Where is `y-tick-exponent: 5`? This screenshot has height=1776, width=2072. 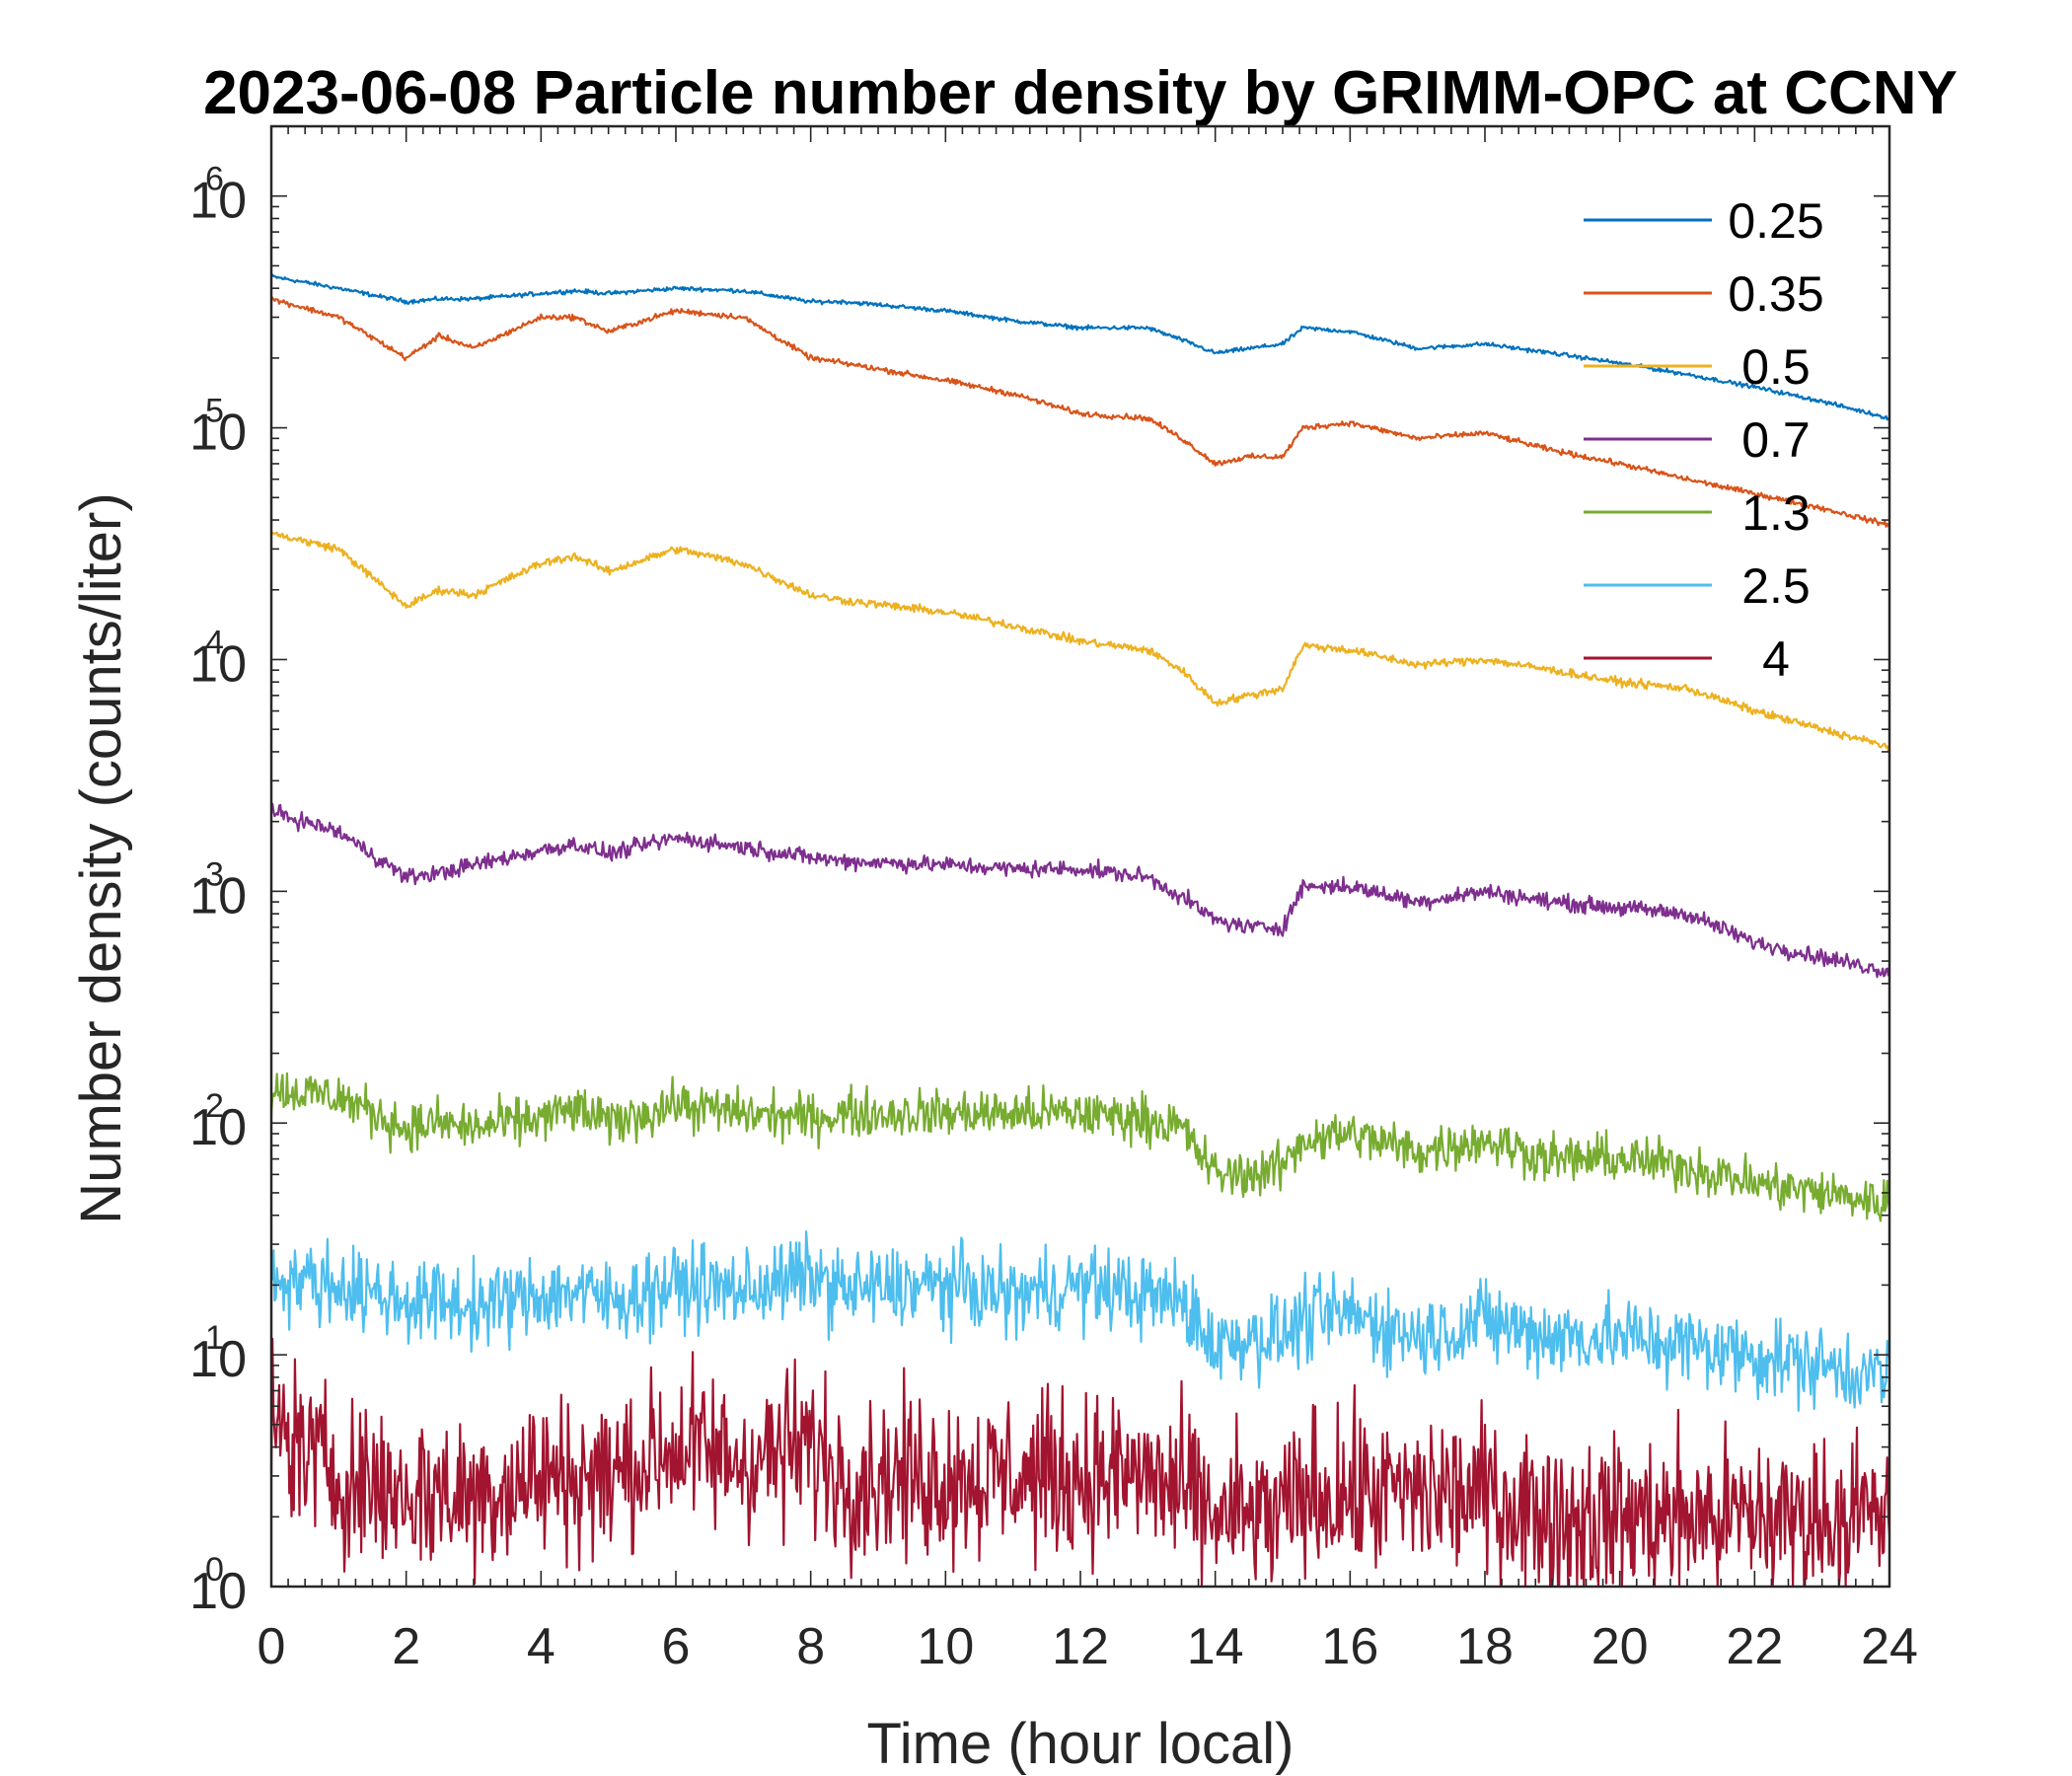
y-tick-exponent: 5 is located at coordinates (215, 412).